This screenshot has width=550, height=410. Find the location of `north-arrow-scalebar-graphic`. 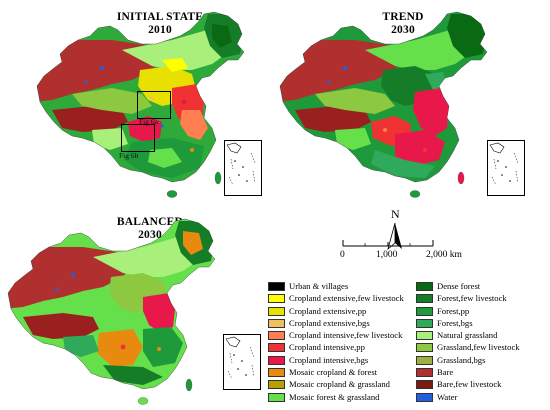

north-arrow-scalebar-graphic is located at coordinates (388, 236).